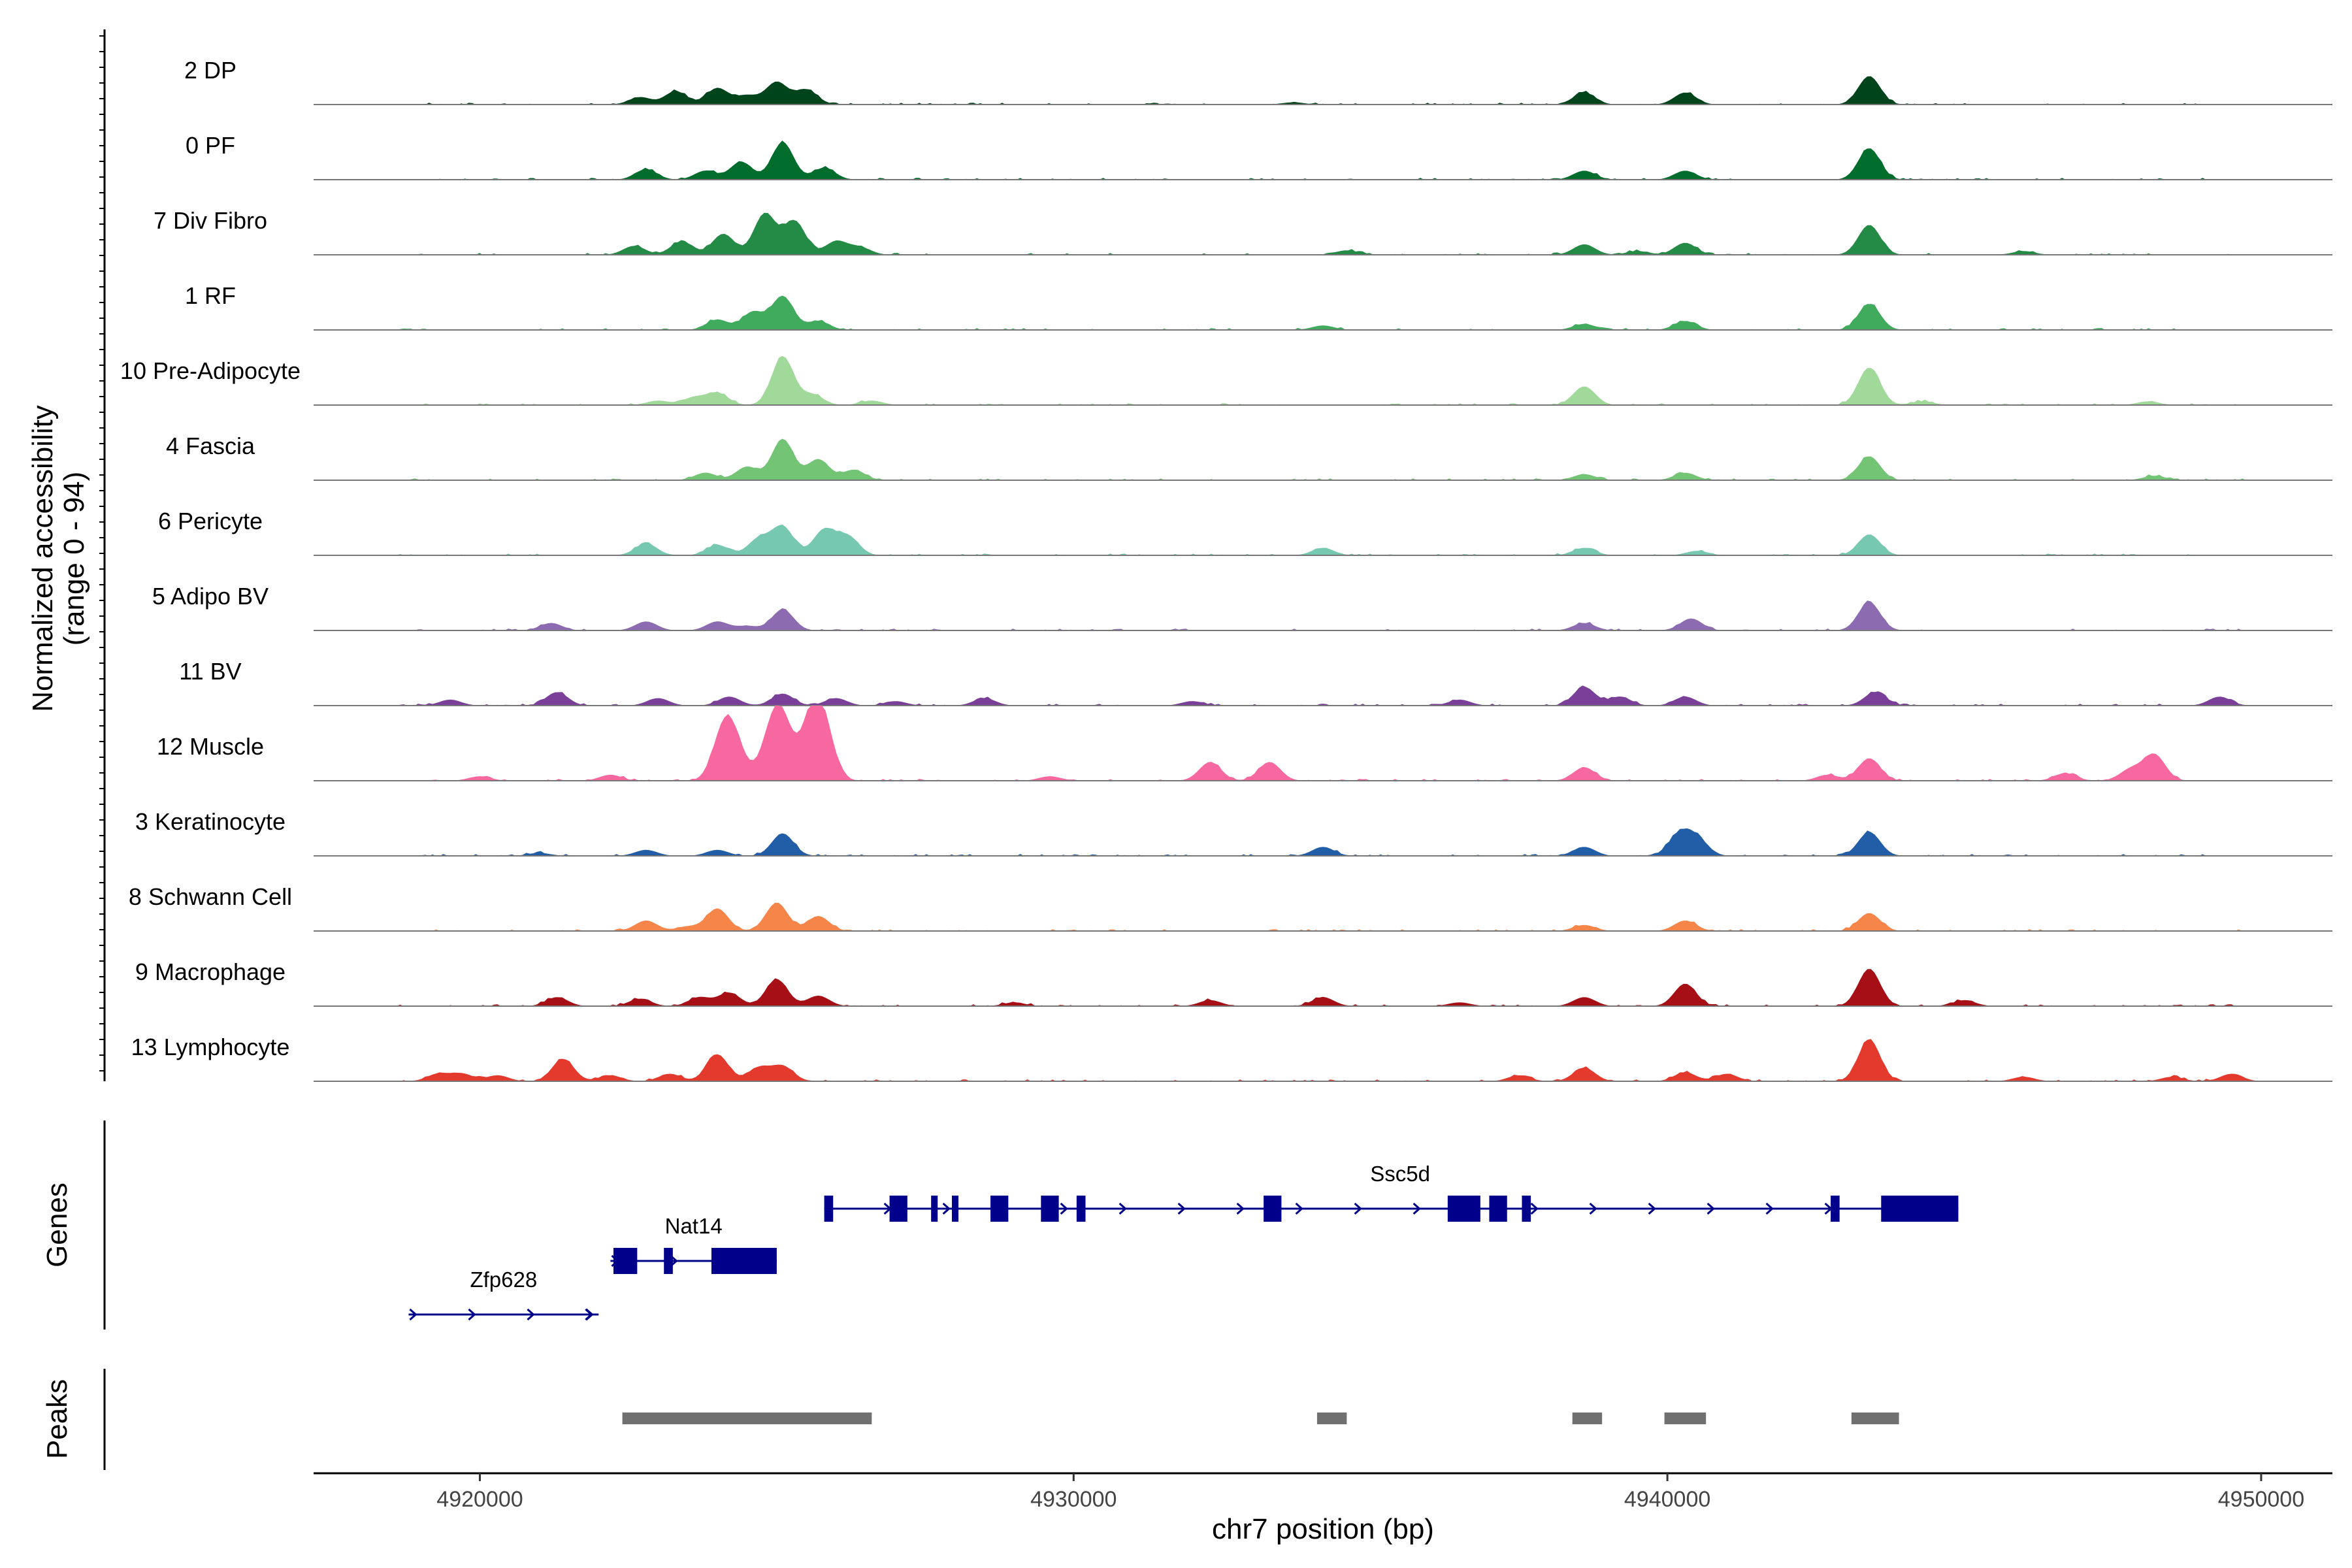 Image resolution: width=2352 pixels, height=1568 pixels. What do you see at coordinates (1255, 682) in the screenshot?
I see `coverage-track: 11 BV` at bounding box center [1255, 682].